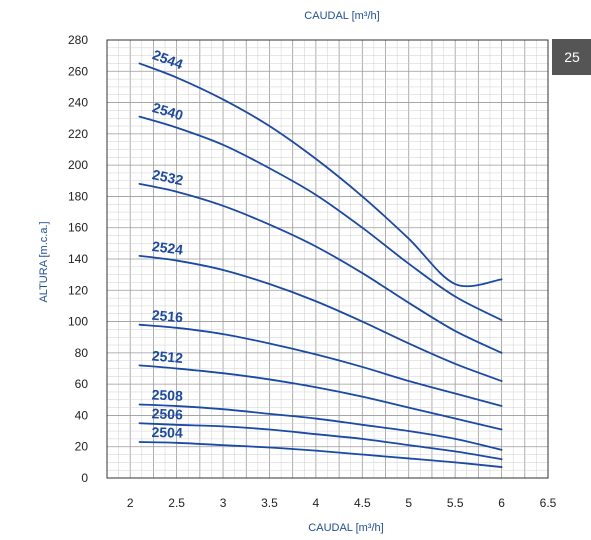 This screenshot has height=540, width=591. I want to click on y-tick-label: 280, so click(78, 40).